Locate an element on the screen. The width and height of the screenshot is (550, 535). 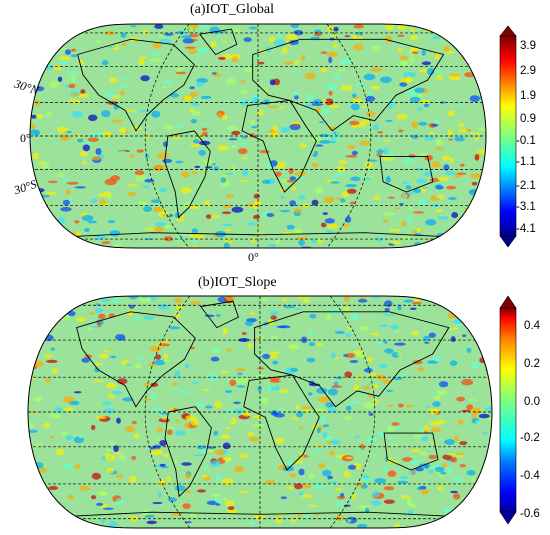
colorbar-tick-label: -3.1 is located at coordinates (526, 207).